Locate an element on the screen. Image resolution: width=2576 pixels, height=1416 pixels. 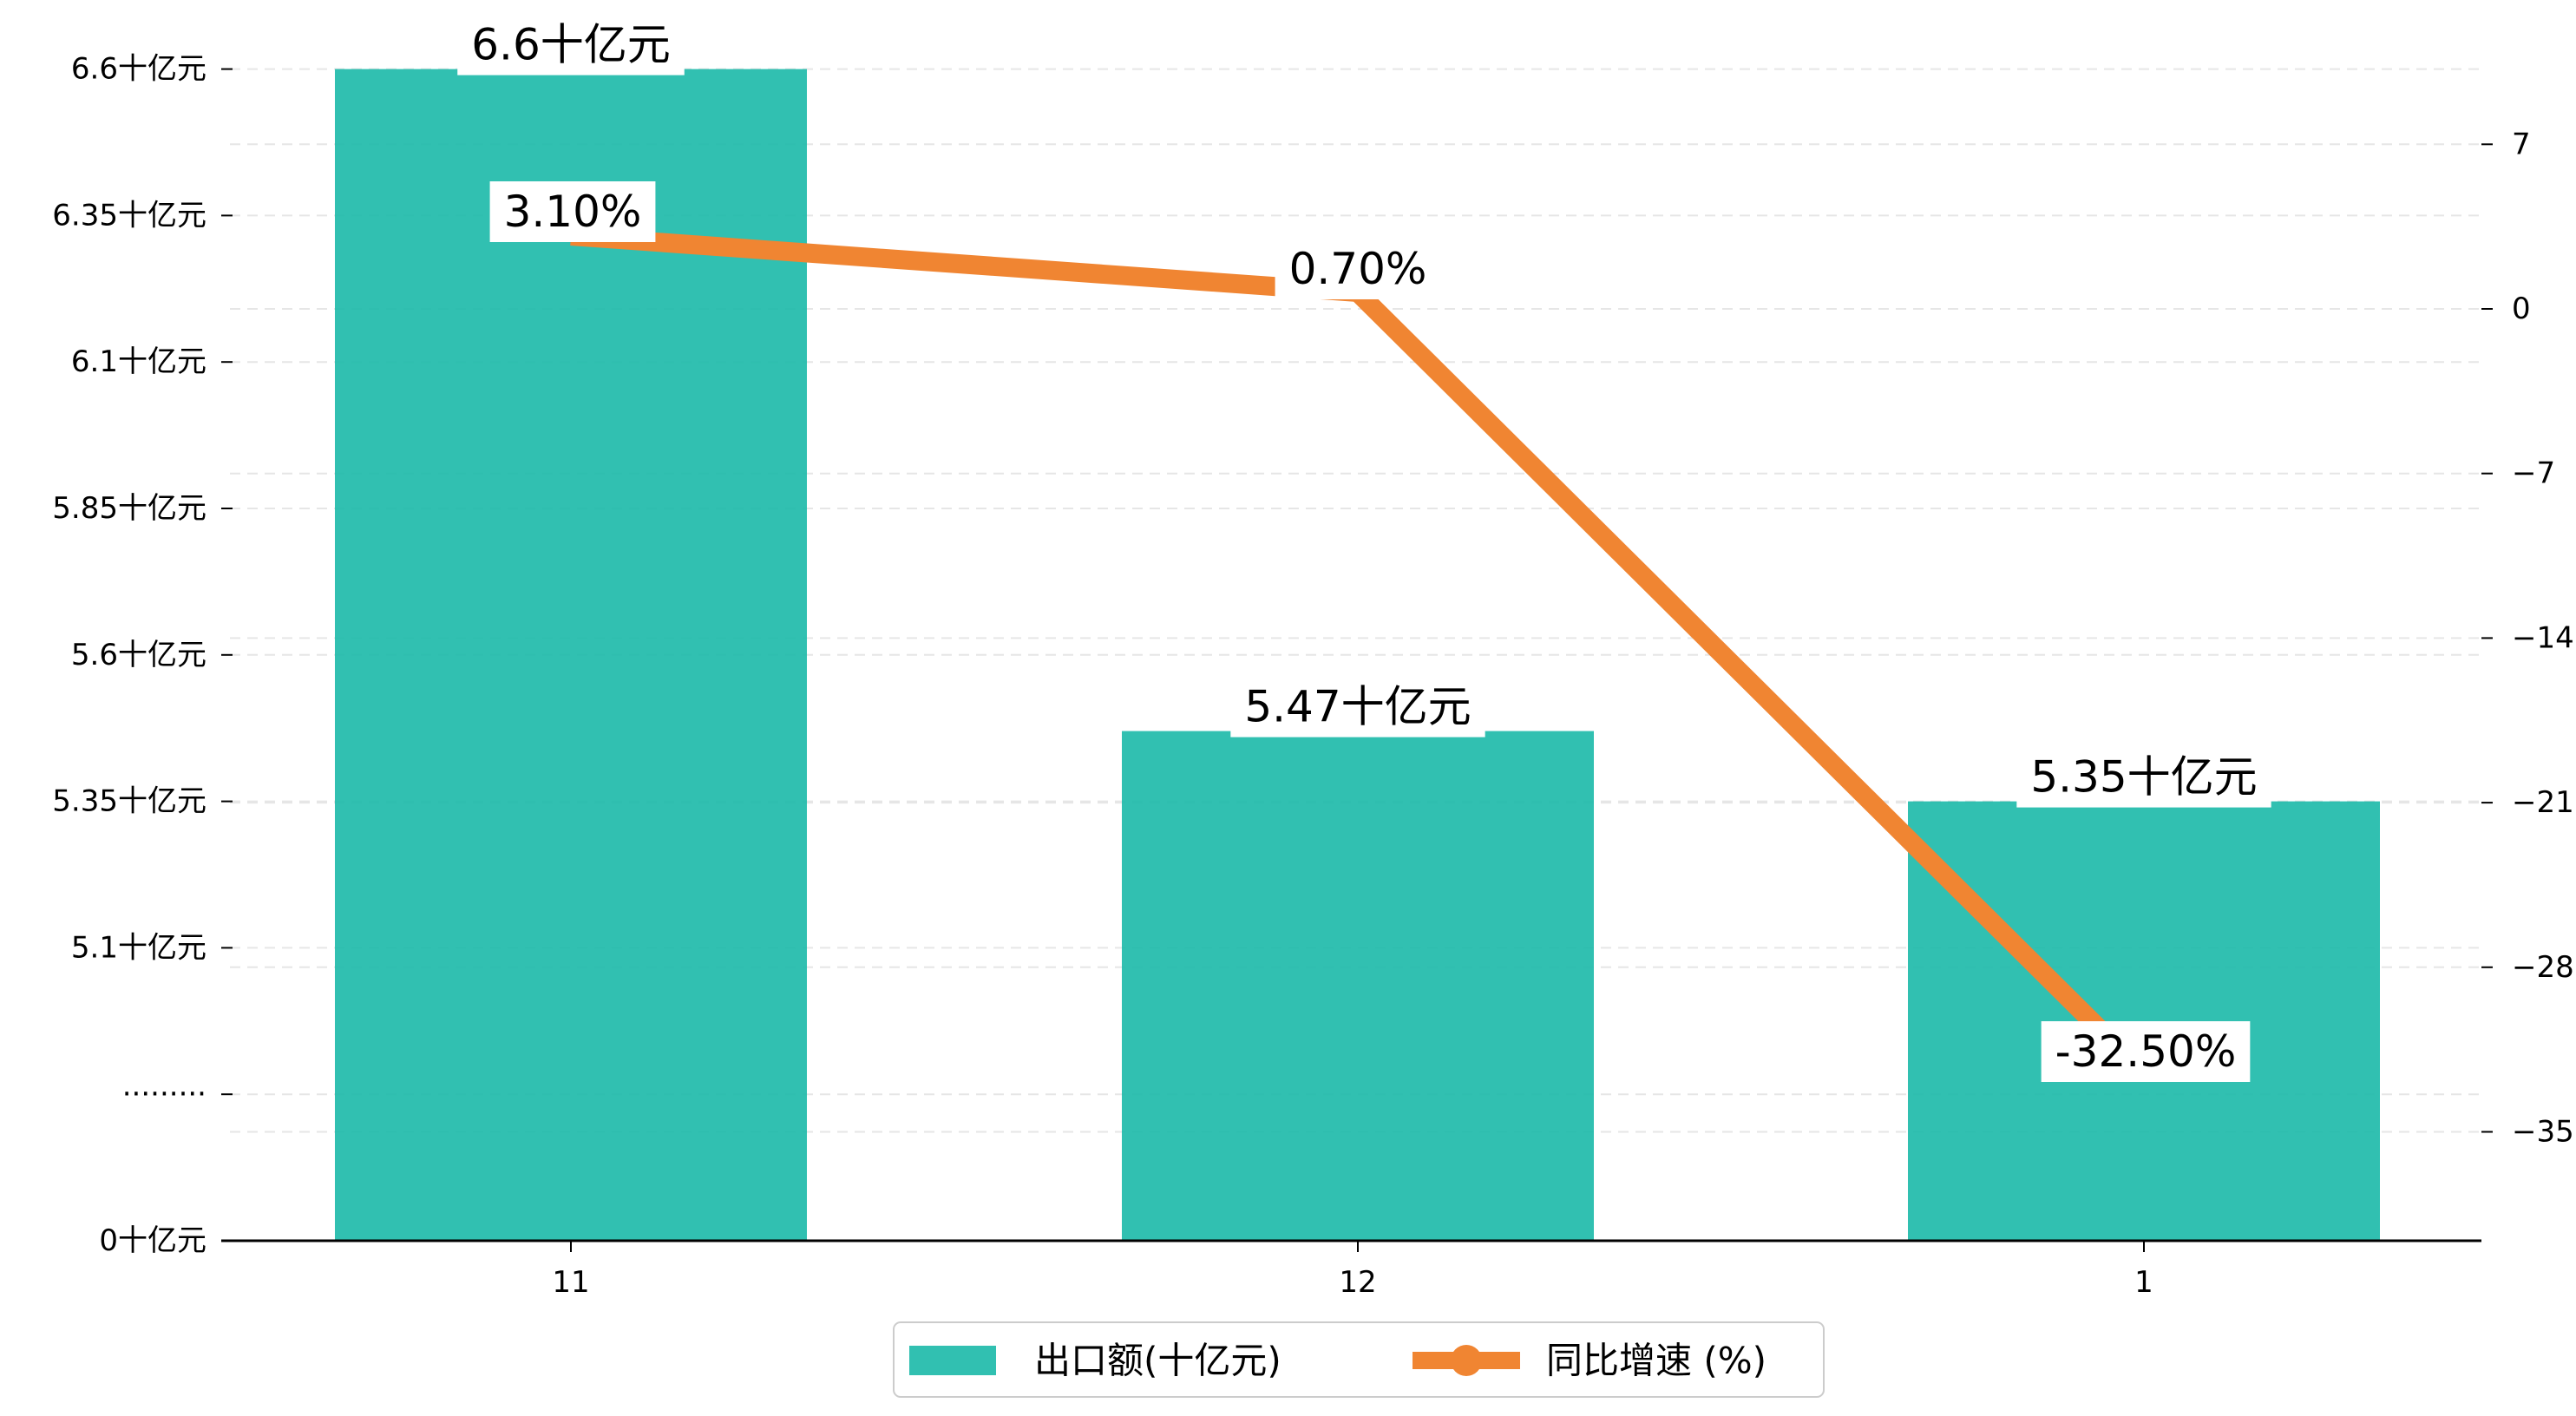
bar-value-label: 6.6十亿元 is located at coordinates (571, 45).